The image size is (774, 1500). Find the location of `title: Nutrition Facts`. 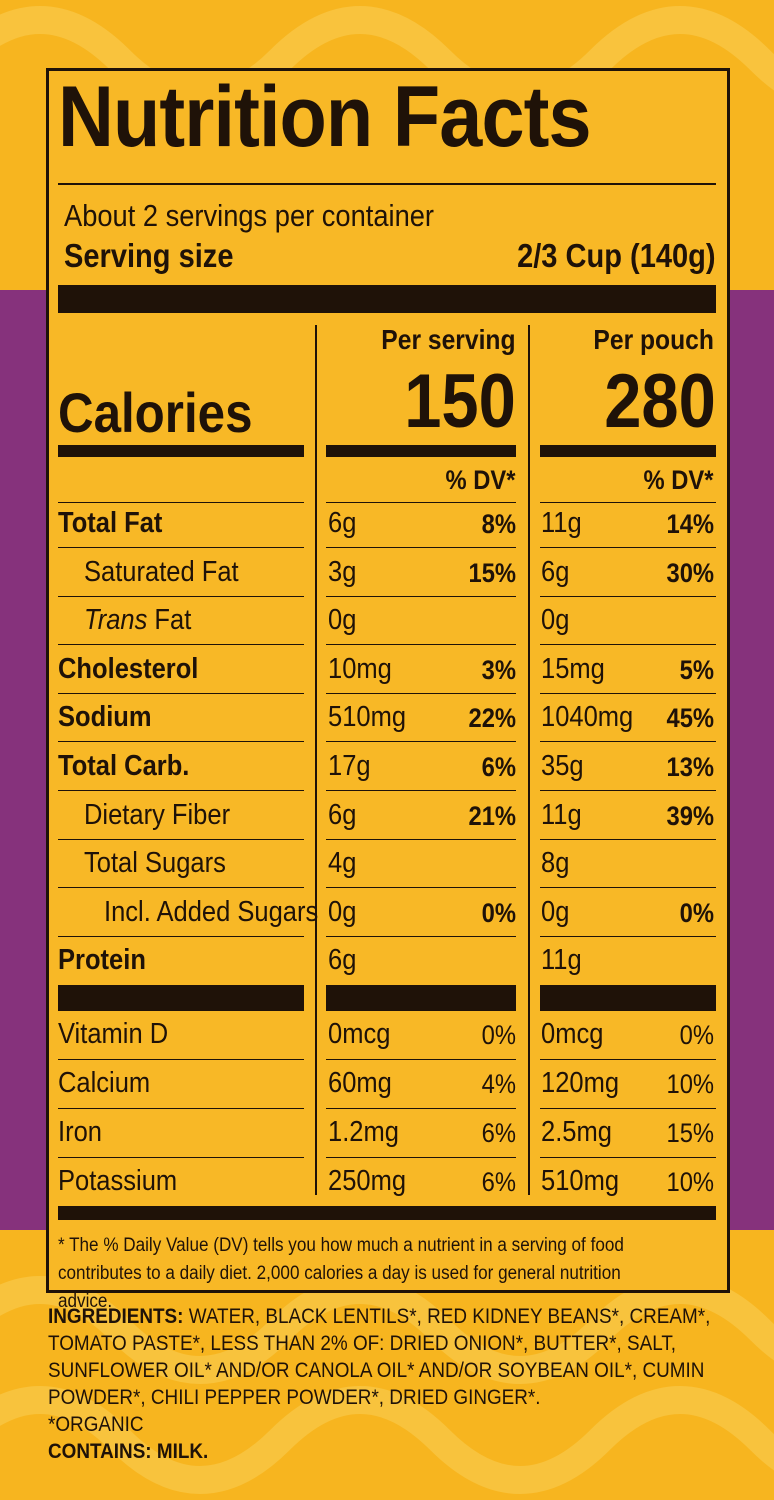

title: Nutrition Facts is located at coordinates (325, 117).